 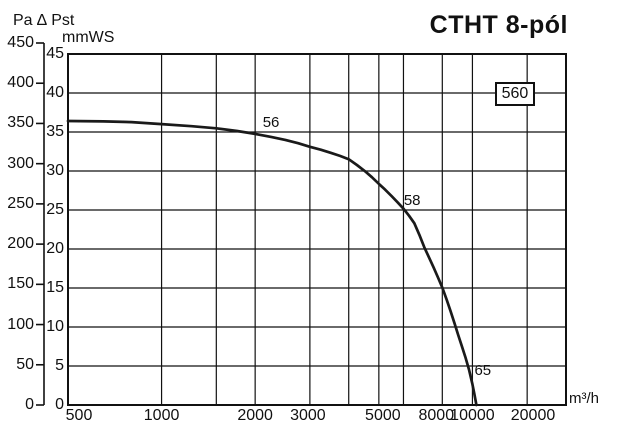 What do you see at coordinates (161, 415) in the screenshot?
I see `flow-axis-tick-label: 1000` at bounding box center [161, 415].